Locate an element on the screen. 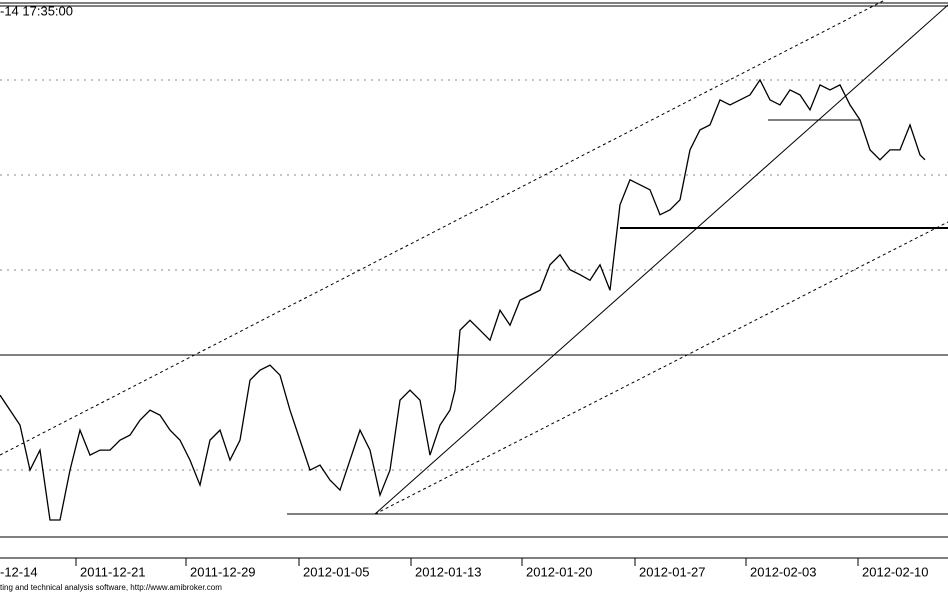  x-tick-label: 2012-01-20 is located at coordinates (559, 571).